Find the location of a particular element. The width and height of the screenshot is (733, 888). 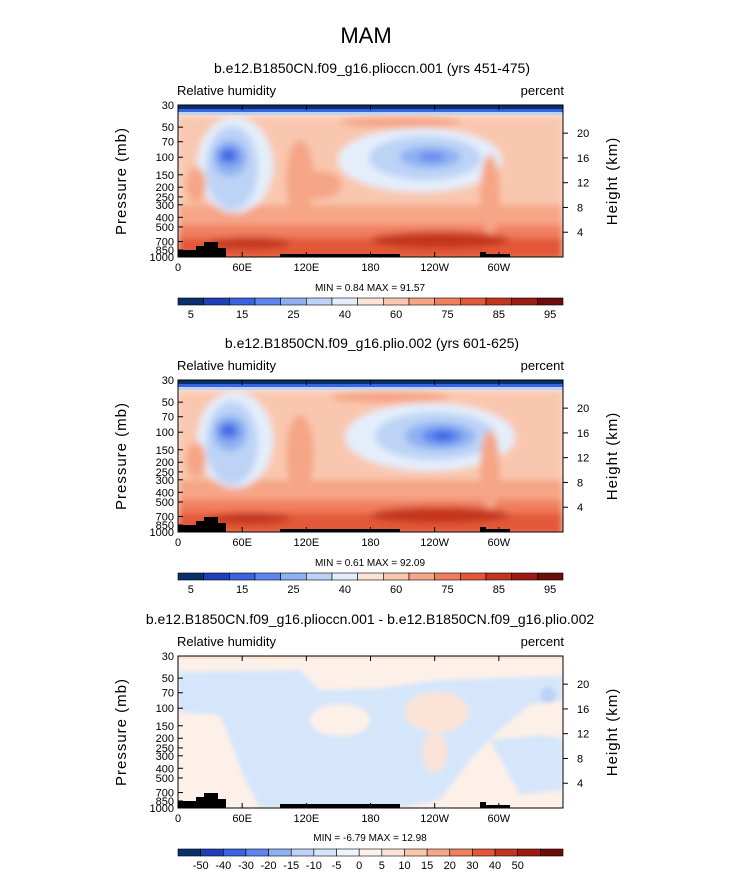

colorbar-label: -20 is located at coordinates (269, 866).